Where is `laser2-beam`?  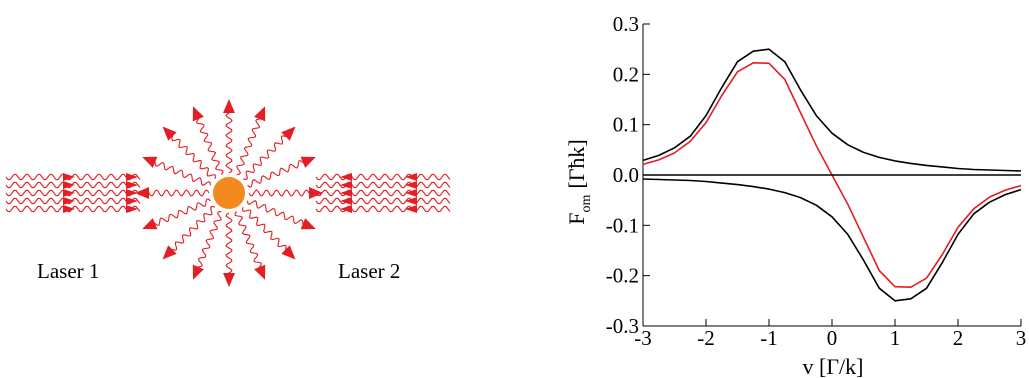 laser2-beam is located at coordinates (383, 193).